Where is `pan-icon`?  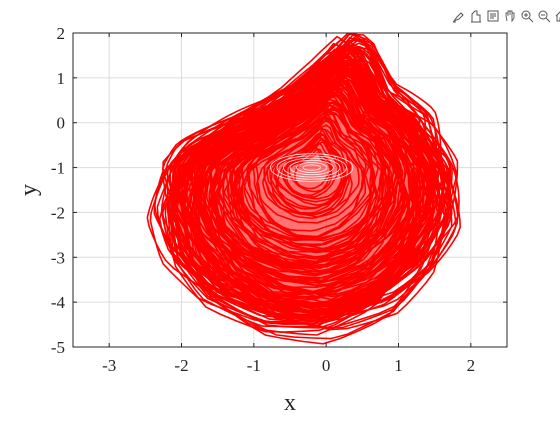 pan-icon is located at coordinates (510, 16).